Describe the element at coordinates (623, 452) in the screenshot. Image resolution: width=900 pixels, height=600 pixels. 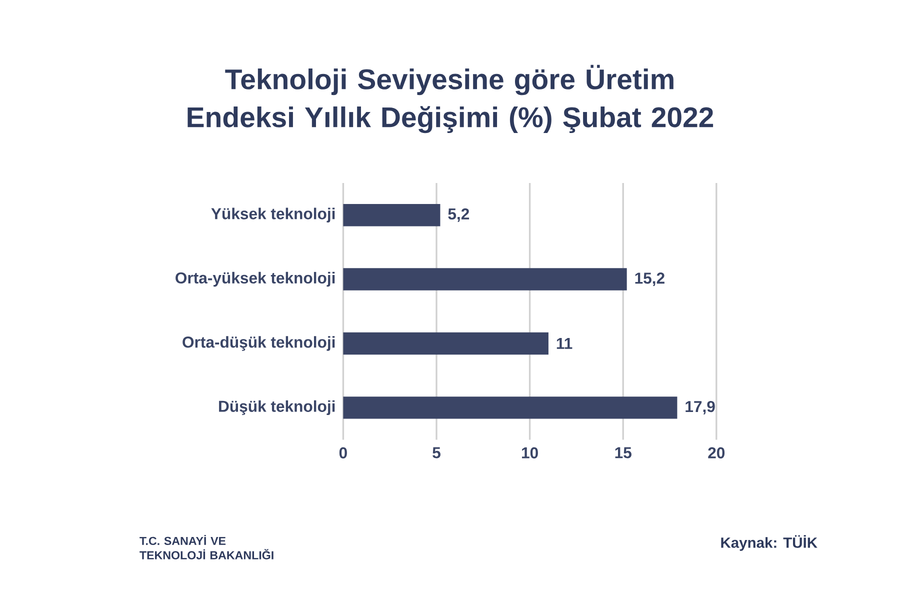
I see `x-tick-label: 15` at that location.